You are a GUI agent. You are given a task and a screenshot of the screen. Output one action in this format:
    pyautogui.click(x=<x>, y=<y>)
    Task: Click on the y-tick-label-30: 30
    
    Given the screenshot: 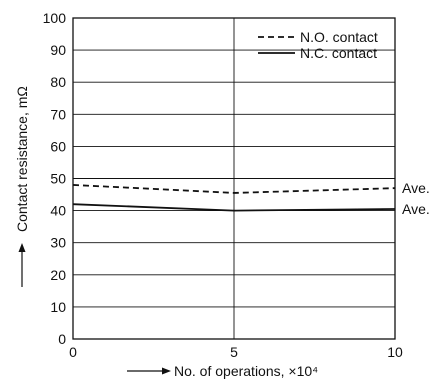 What is the action you would take?
    pyautogui.click(x=58, y=243)
    